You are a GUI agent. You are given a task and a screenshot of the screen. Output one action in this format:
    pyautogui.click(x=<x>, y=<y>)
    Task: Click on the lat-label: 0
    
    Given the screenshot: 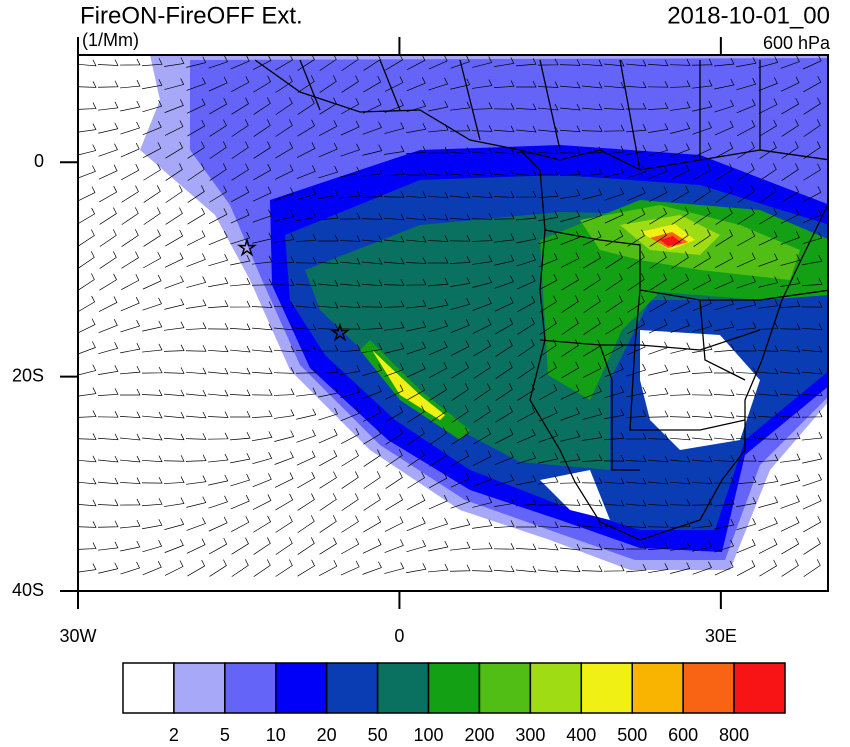 What is the action you would take?
    pyautogui.click(x=39, y=161)
    